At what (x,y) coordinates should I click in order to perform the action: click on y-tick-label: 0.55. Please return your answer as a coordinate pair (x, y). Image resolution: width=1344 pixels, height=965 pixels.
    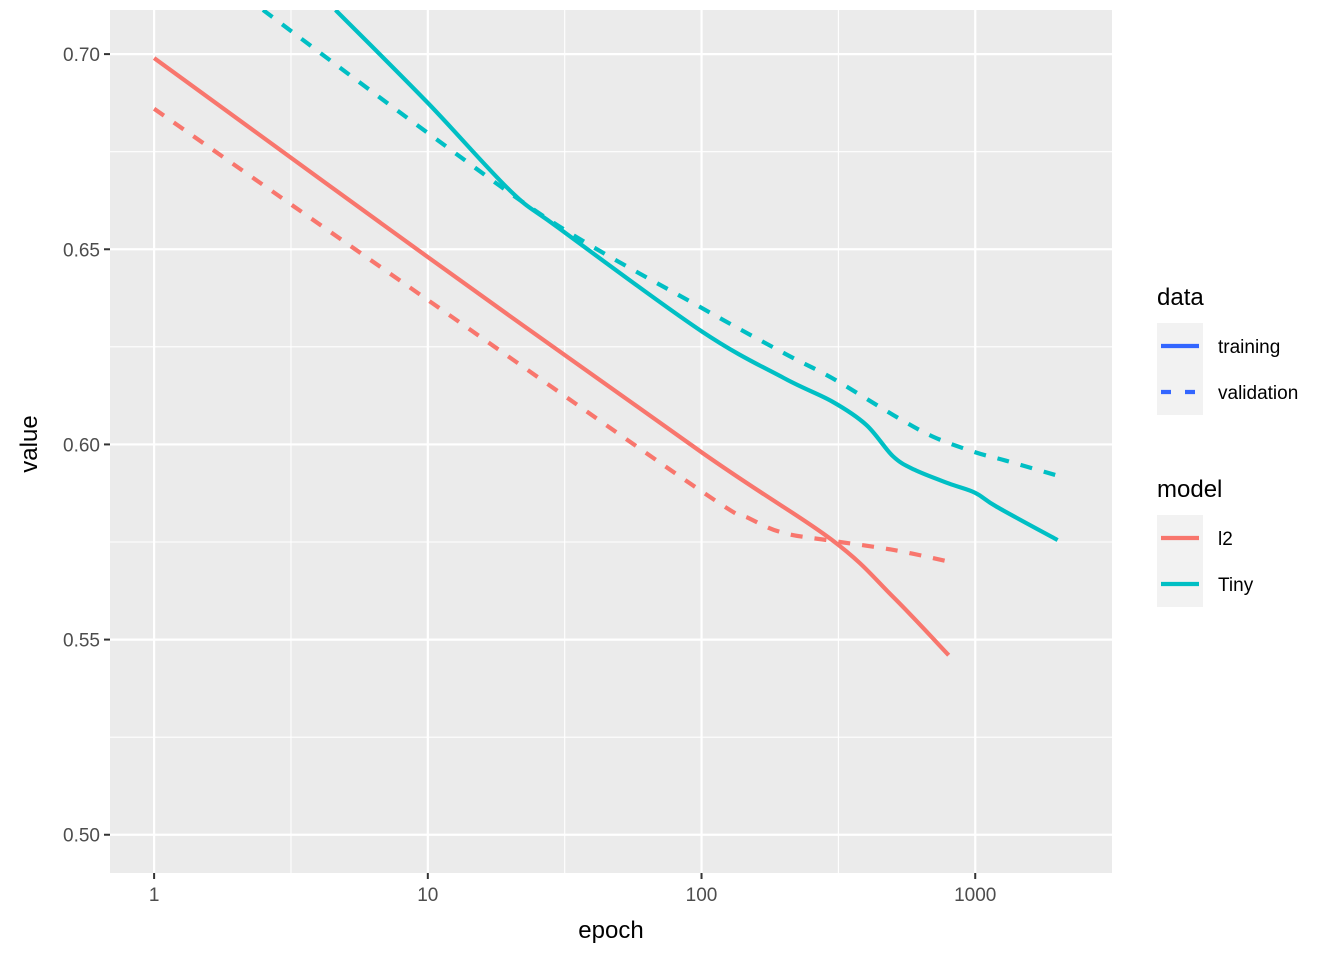
    Looking at the image, I should click on (81, 641).